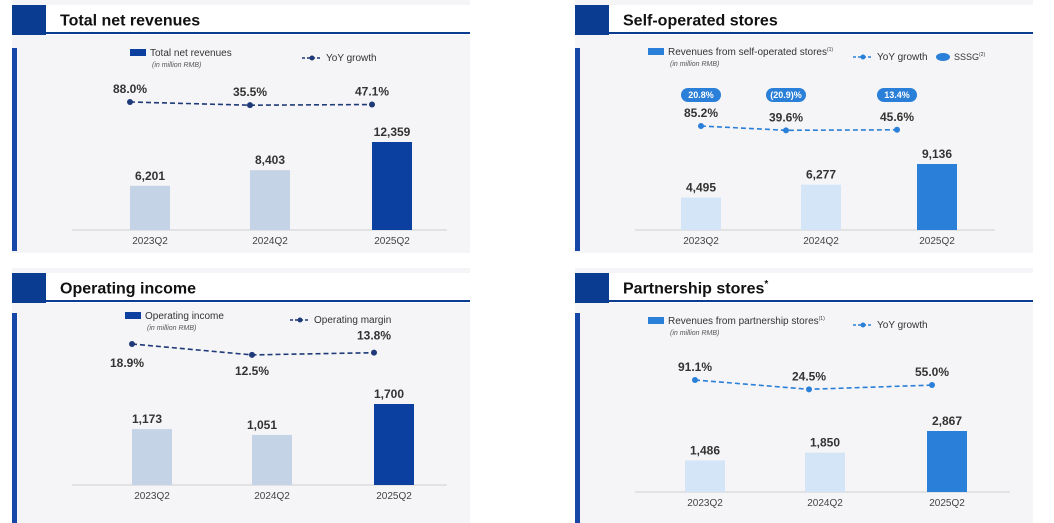  I want to click on line-value-label: 24.5%, so click(809, 376).